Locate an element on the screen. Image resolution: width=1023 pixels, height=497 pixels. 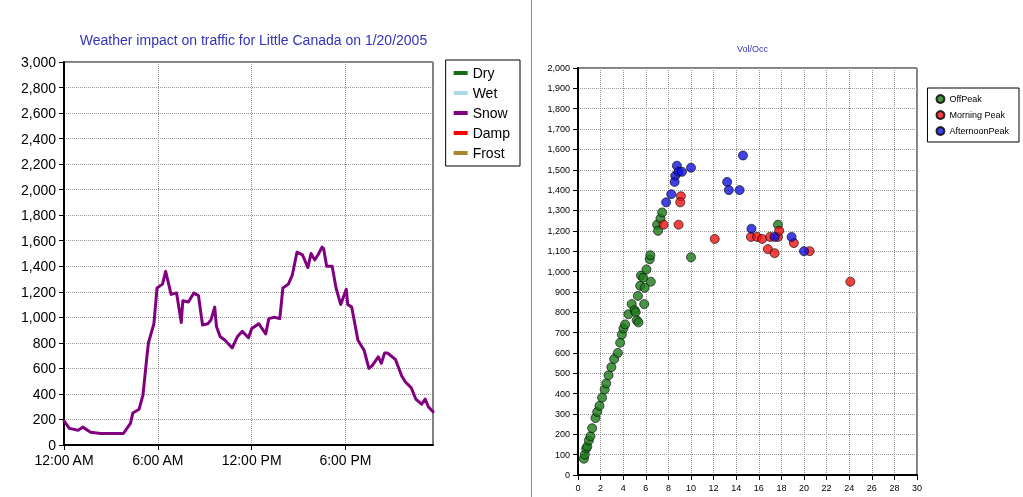
legend-label: Snow is located at coordinates (490, 113).